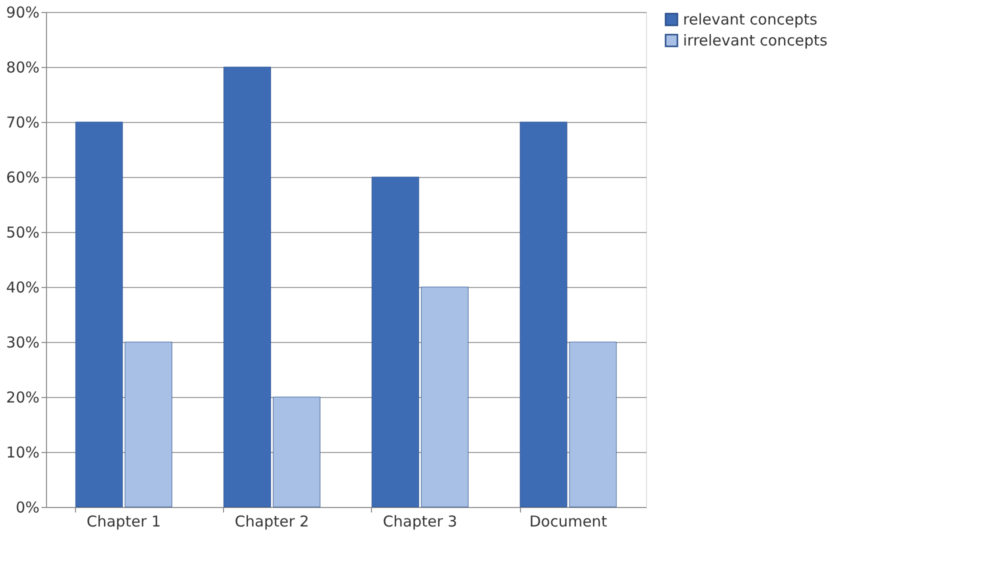  Describe the element at coordinates (272, 521) in the screenshot. I see `x-tick-label: Chapter 2` at that location.